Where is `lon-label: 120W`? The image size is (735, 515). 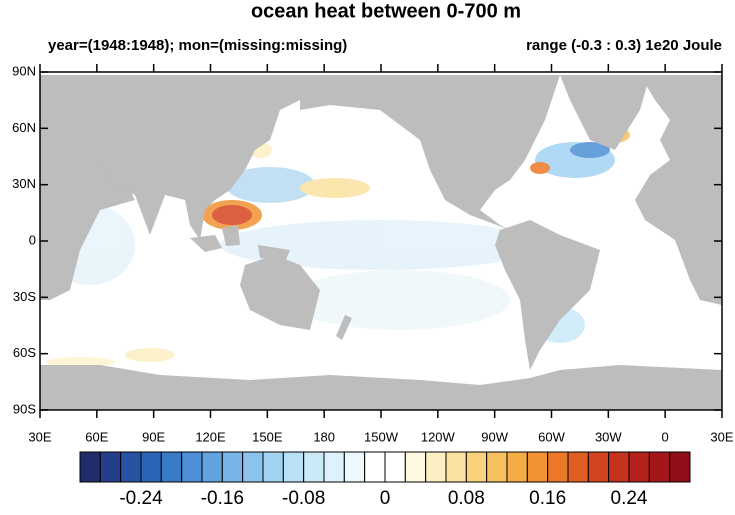 lon-label: 120W is located at coordinates (438, 436).